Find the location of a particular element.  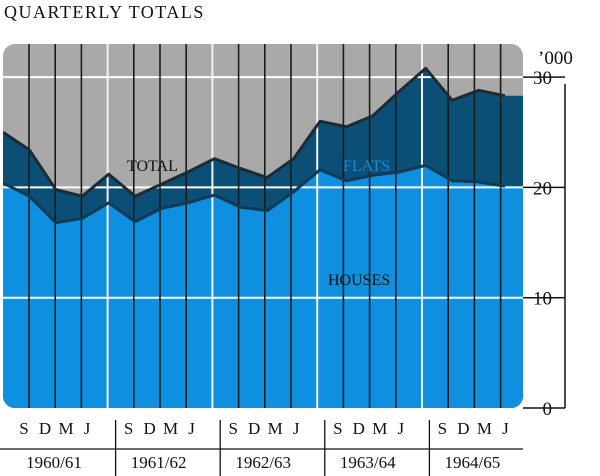

year-label: 1961/62 is located at coordinates (159, 462).